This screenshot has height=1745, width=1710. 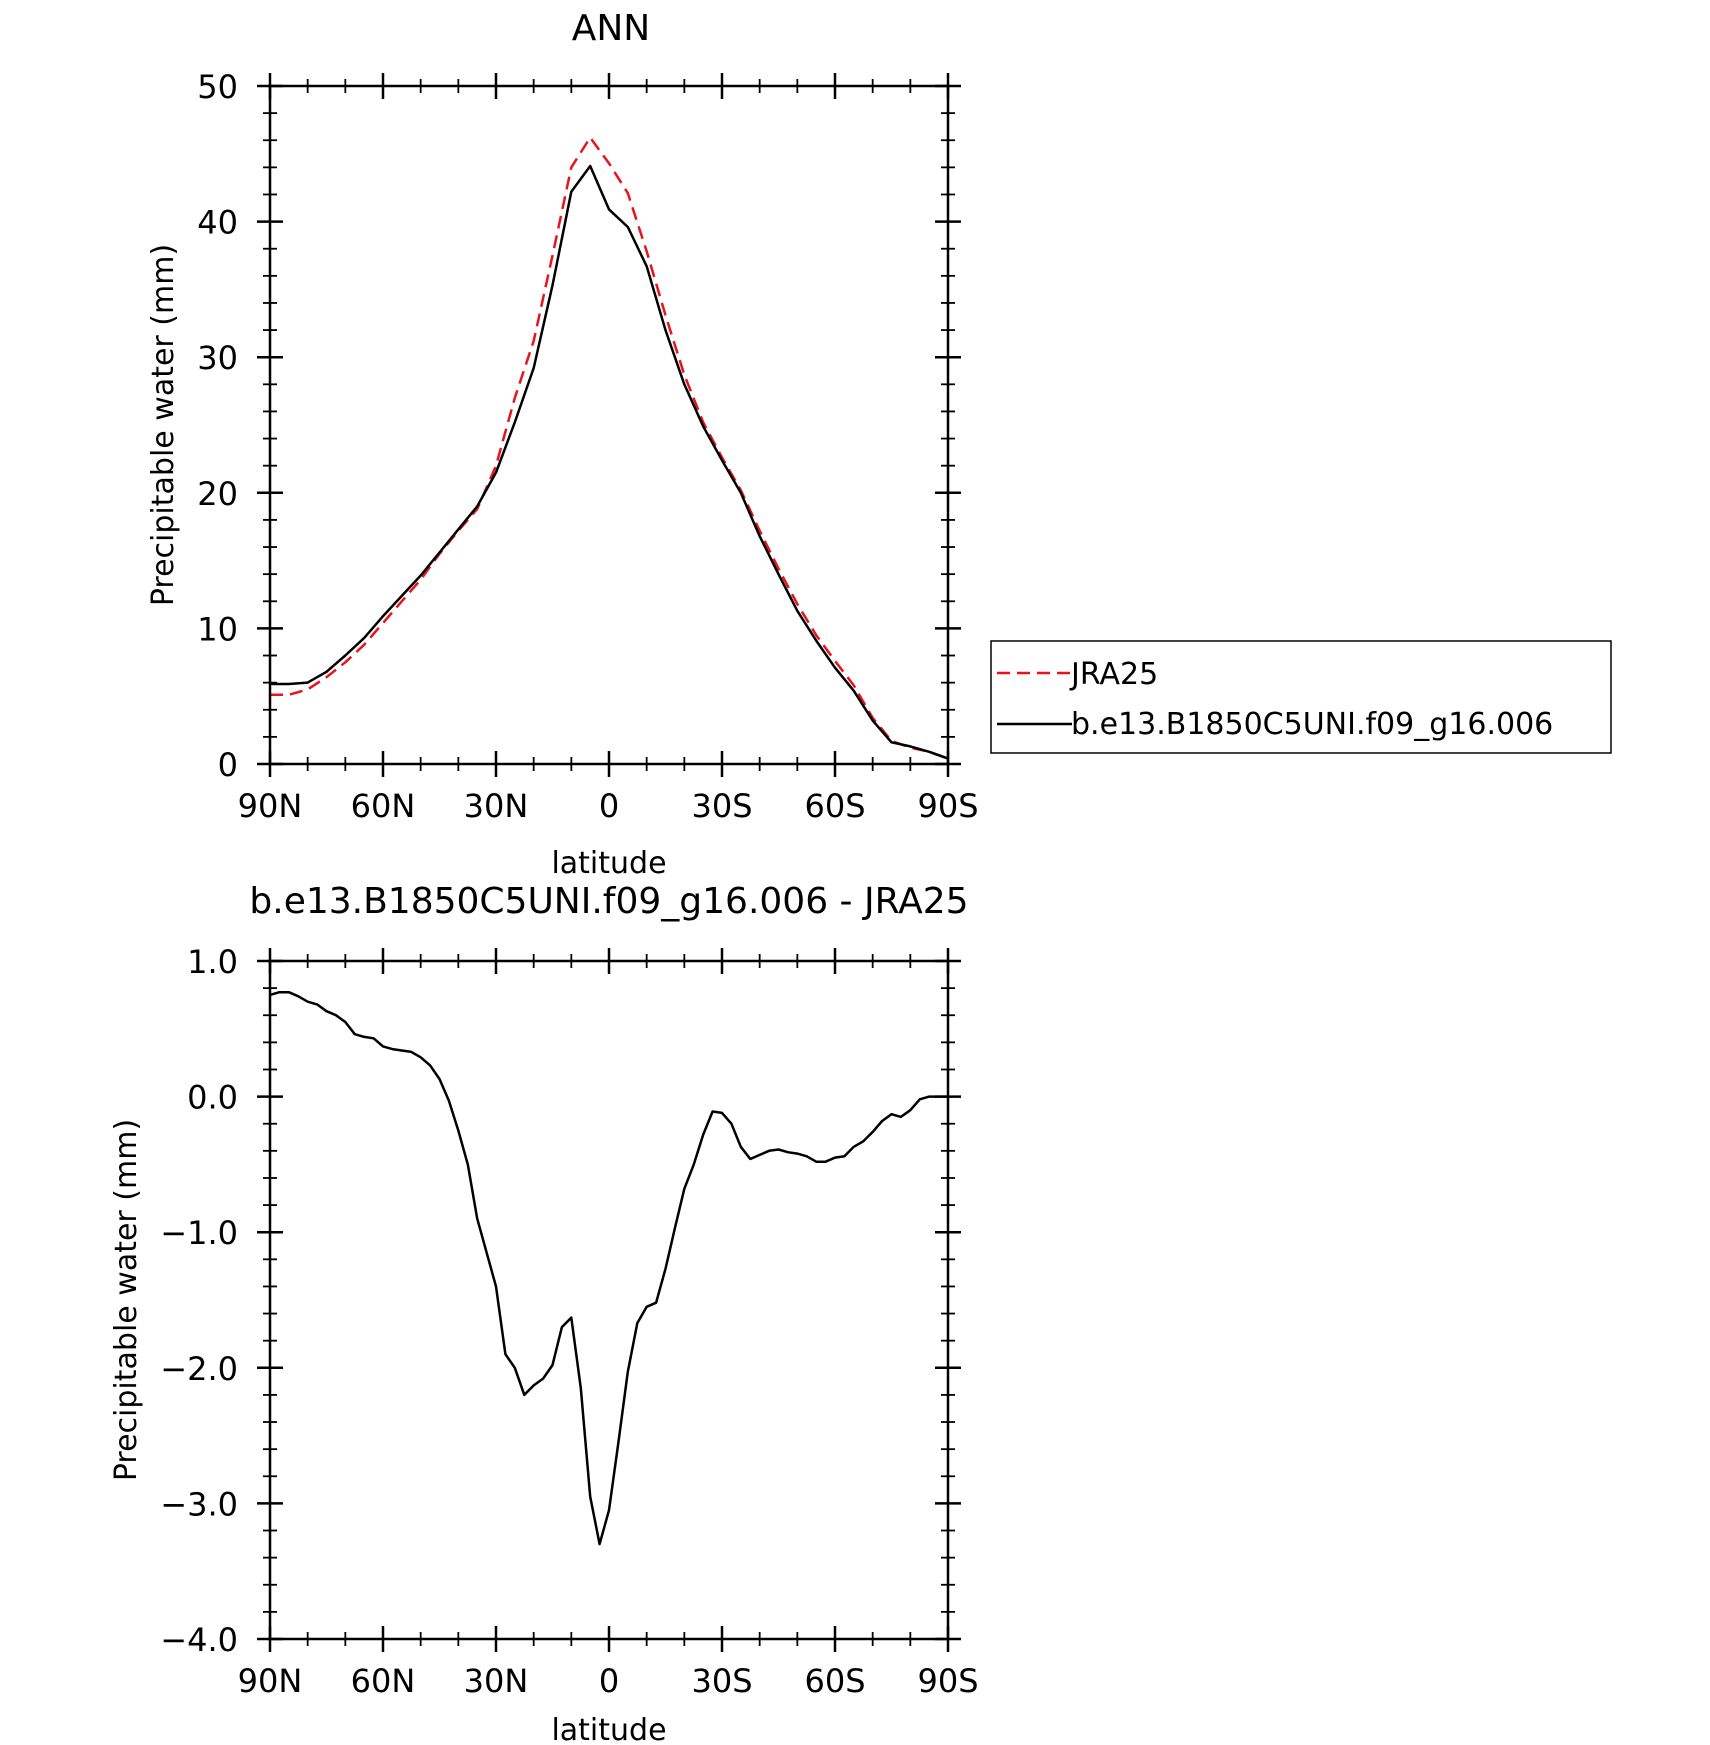 What do you see at coordinates (199, 1640) in the screenshot?
I see `y-tick-label: −4.0` at bounding box center [199, 1640].